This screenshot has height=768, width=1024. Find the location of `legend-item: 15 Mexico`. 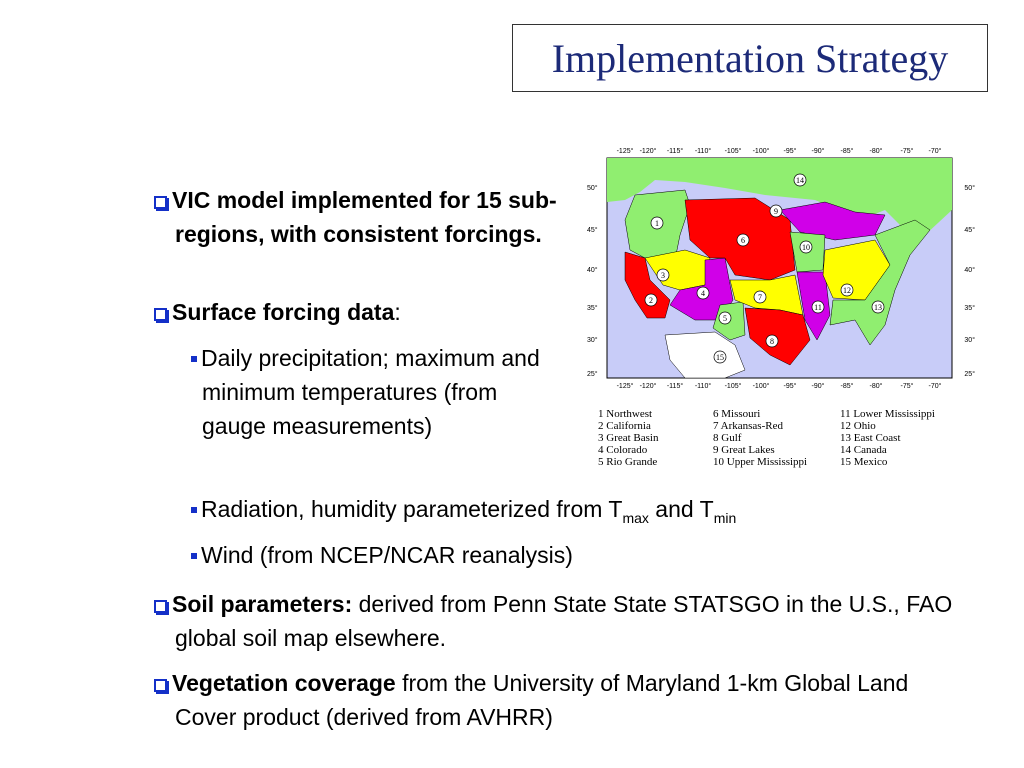

legend-item: 15 Mexico is located at coordinates (864, 462).